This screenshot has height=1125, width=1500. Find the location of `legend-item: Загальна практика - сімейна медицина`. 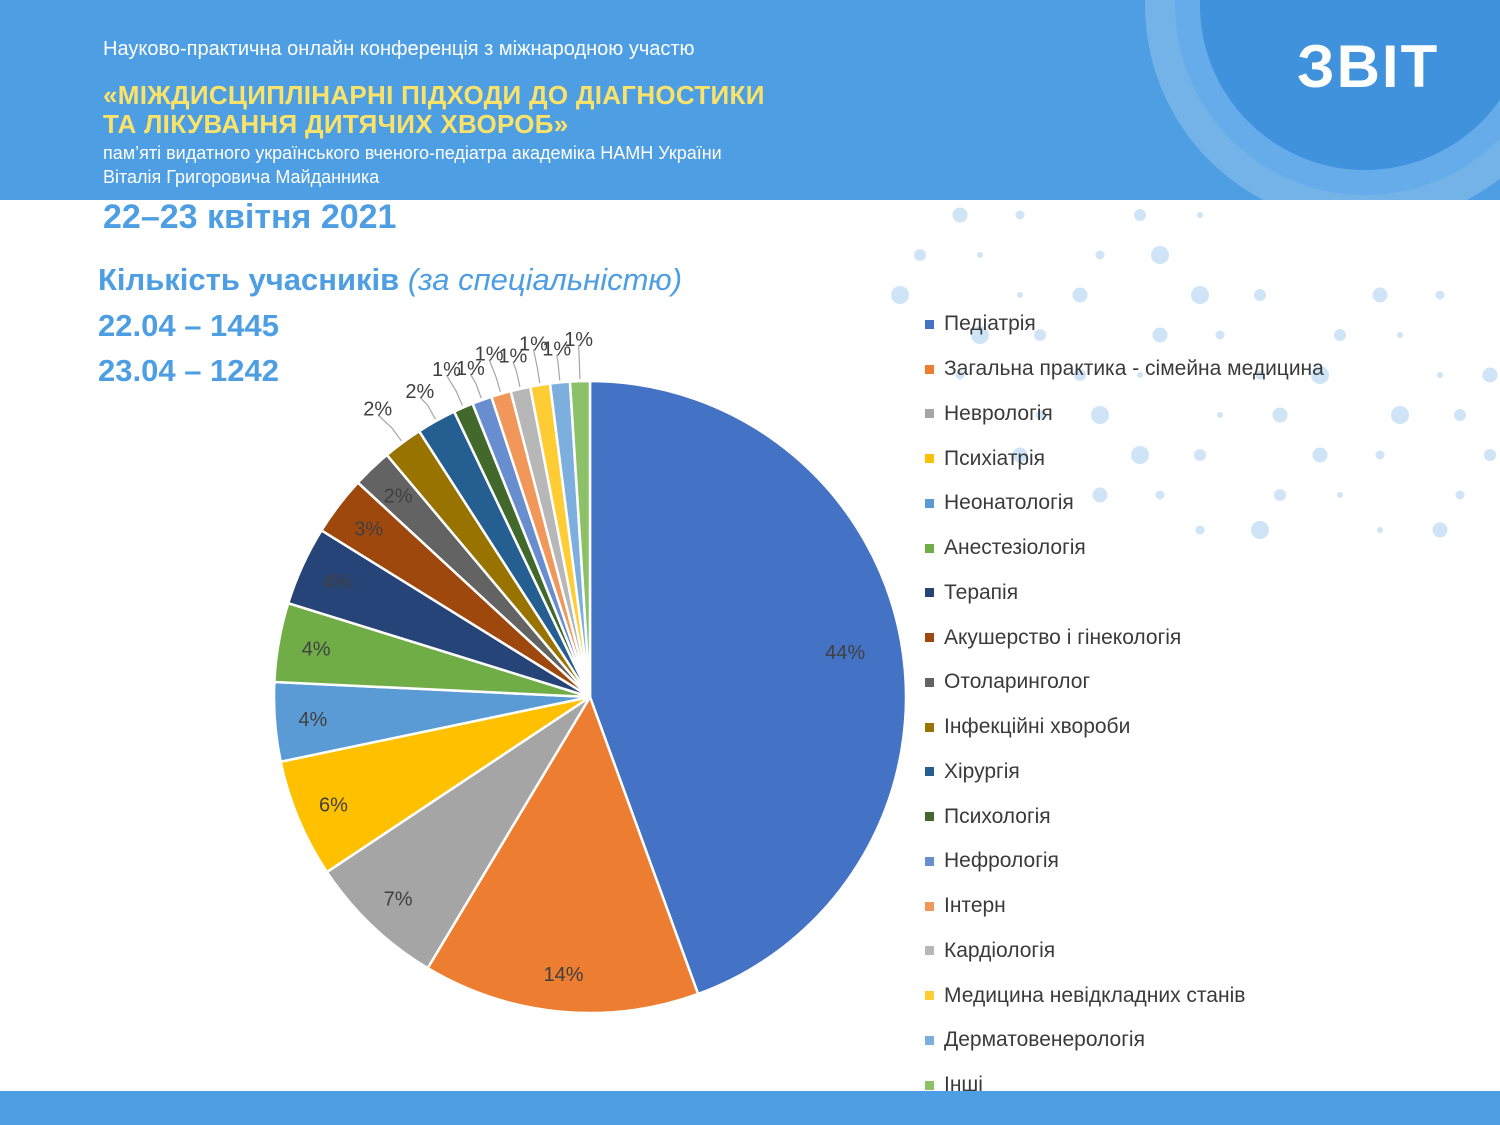

legend-item: Загальна практика - сімейна медицина is located at coordinates (1124, 369).